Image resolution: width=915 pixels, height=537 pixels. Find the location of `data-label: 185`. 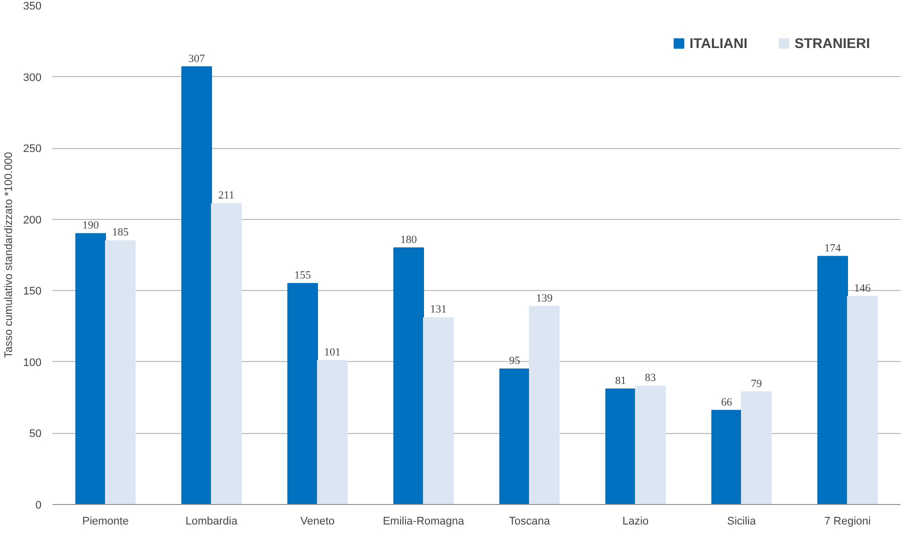

data-label: 185 is located at coordinates (121, 232).